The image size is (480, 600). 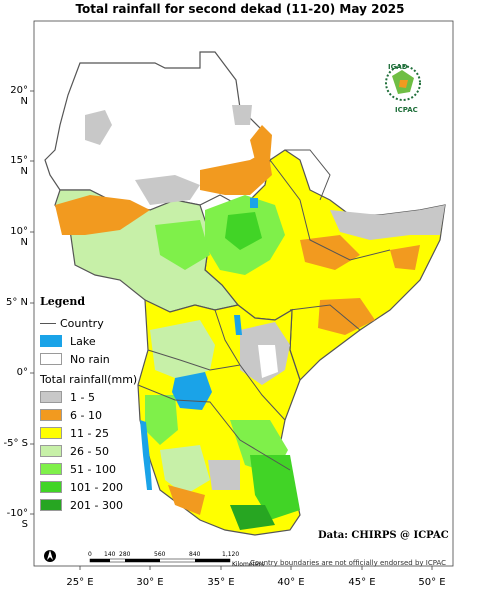 I want to click on lat-label-0: 0°, so click(x=22, y=372).